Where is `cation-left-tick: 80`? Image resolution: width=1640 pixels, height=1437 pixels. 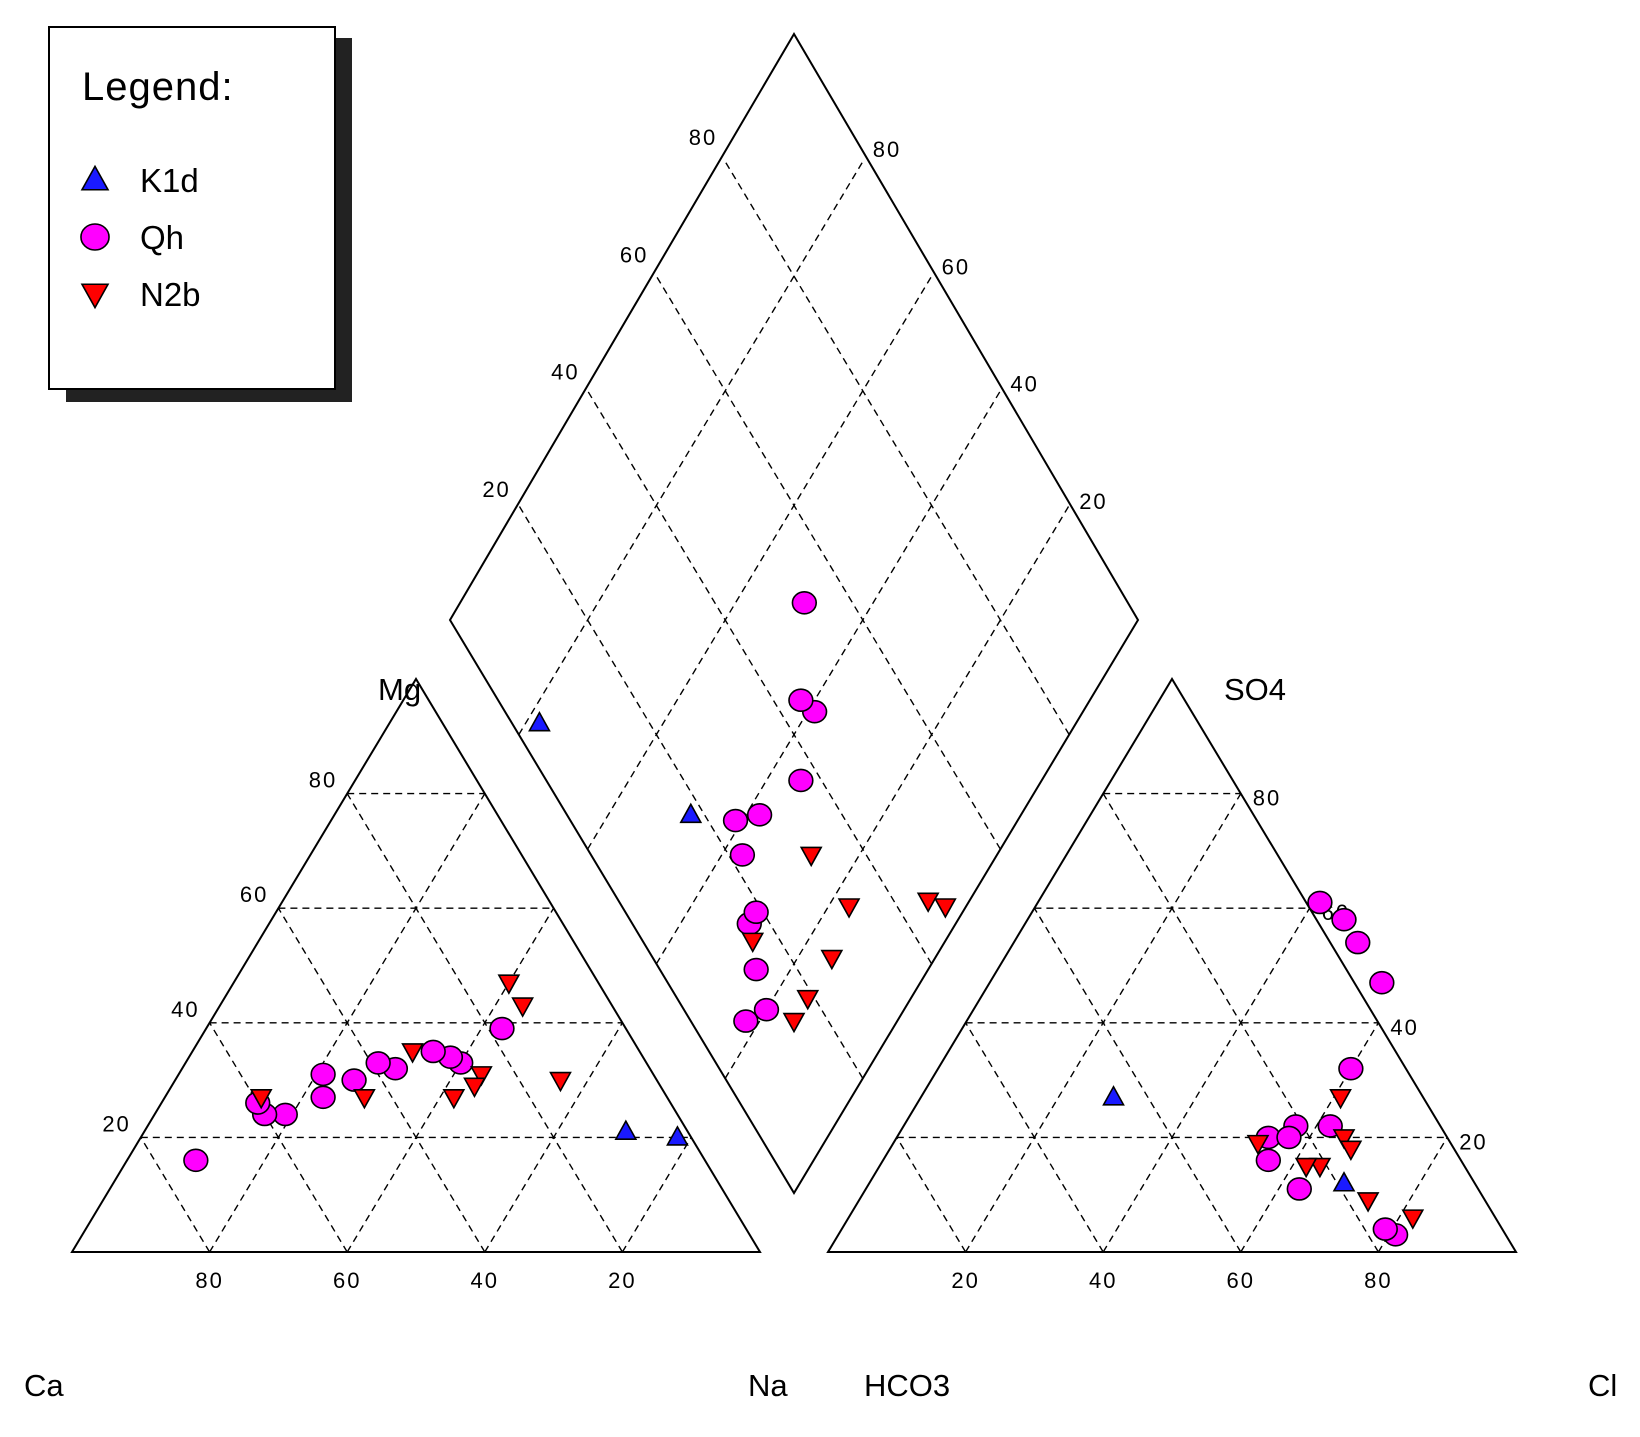 cation-left-tick: 80 is located at coordinates (323, 780).